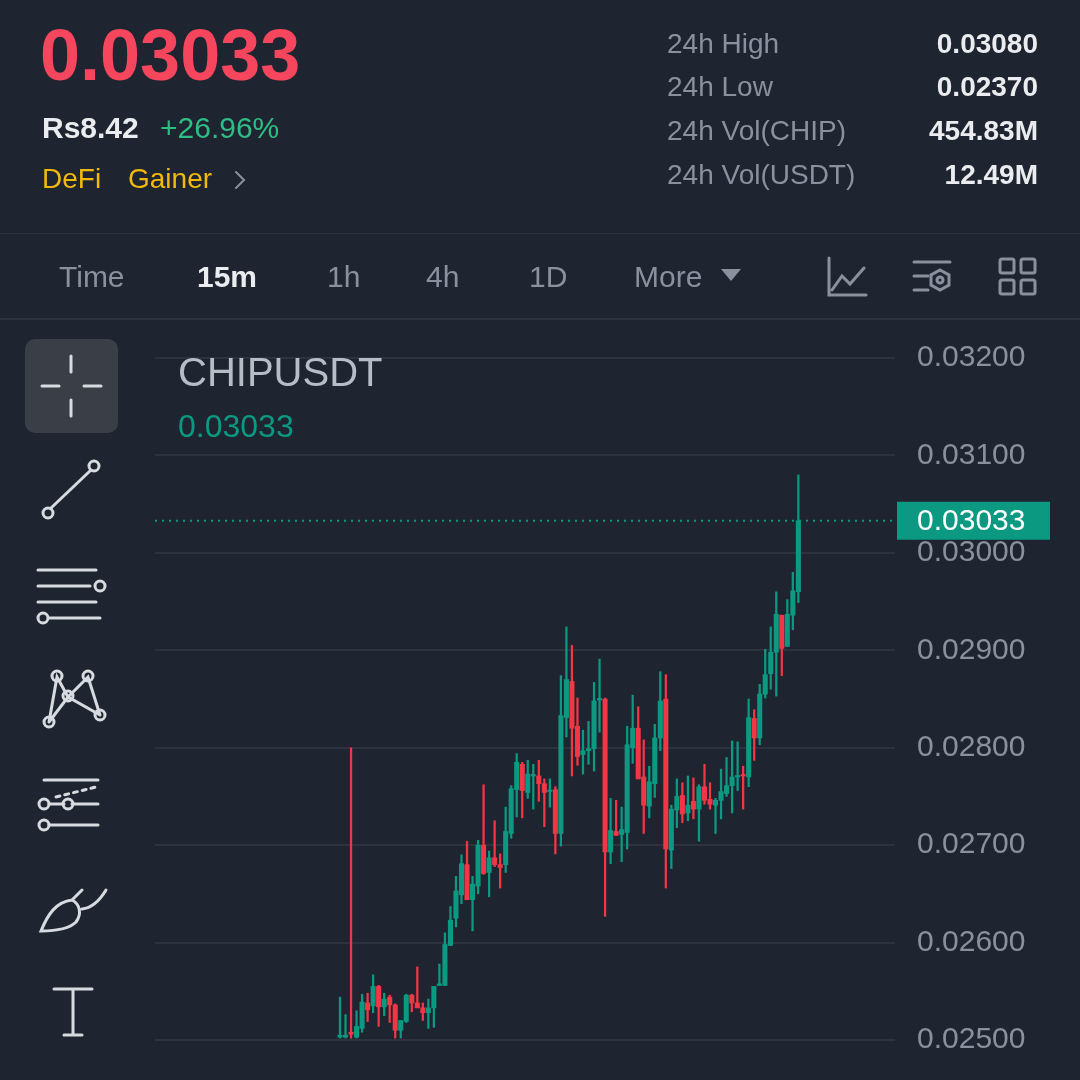 Image resolution: width=1080 pixels, height=1080 pixels. Describe the element at coordinates (991, 174) in the screenshot. I see `text: 12.49M` at that location.